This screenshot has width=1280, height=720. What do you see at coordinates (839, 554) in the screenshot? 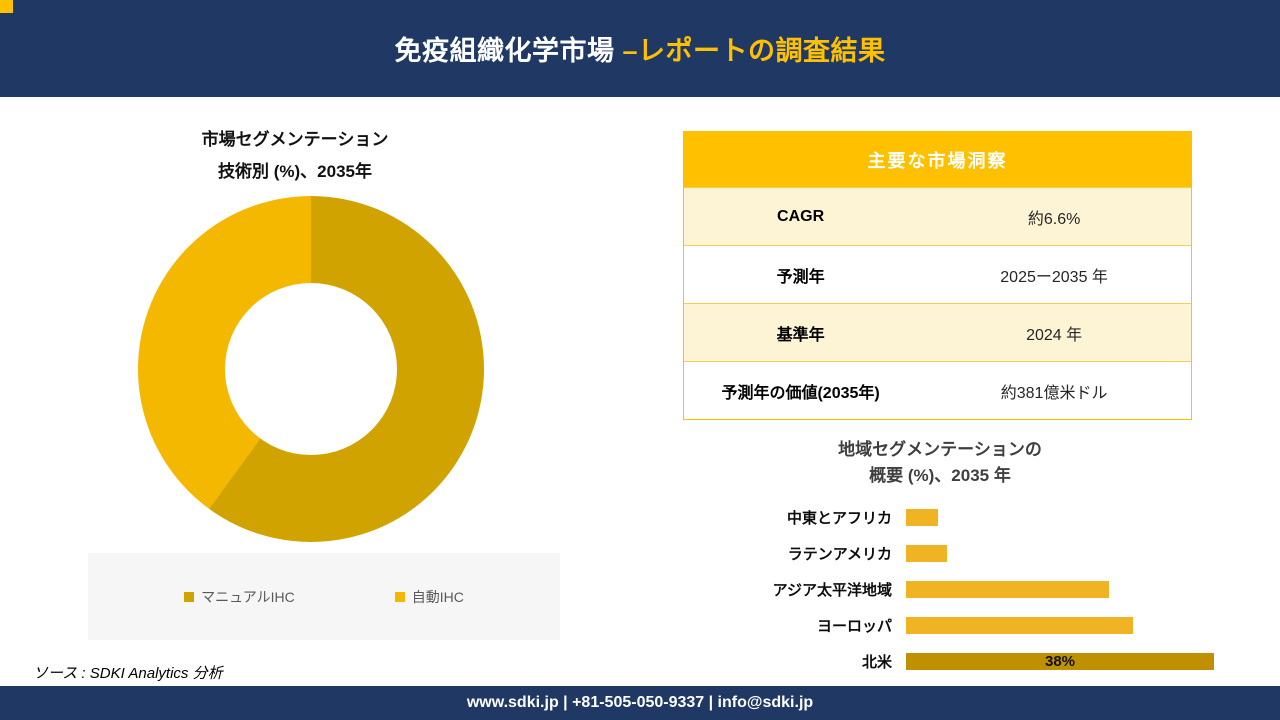
I see `bar-category-label: ラテンアメリカ` at bounding box center [839, 554].